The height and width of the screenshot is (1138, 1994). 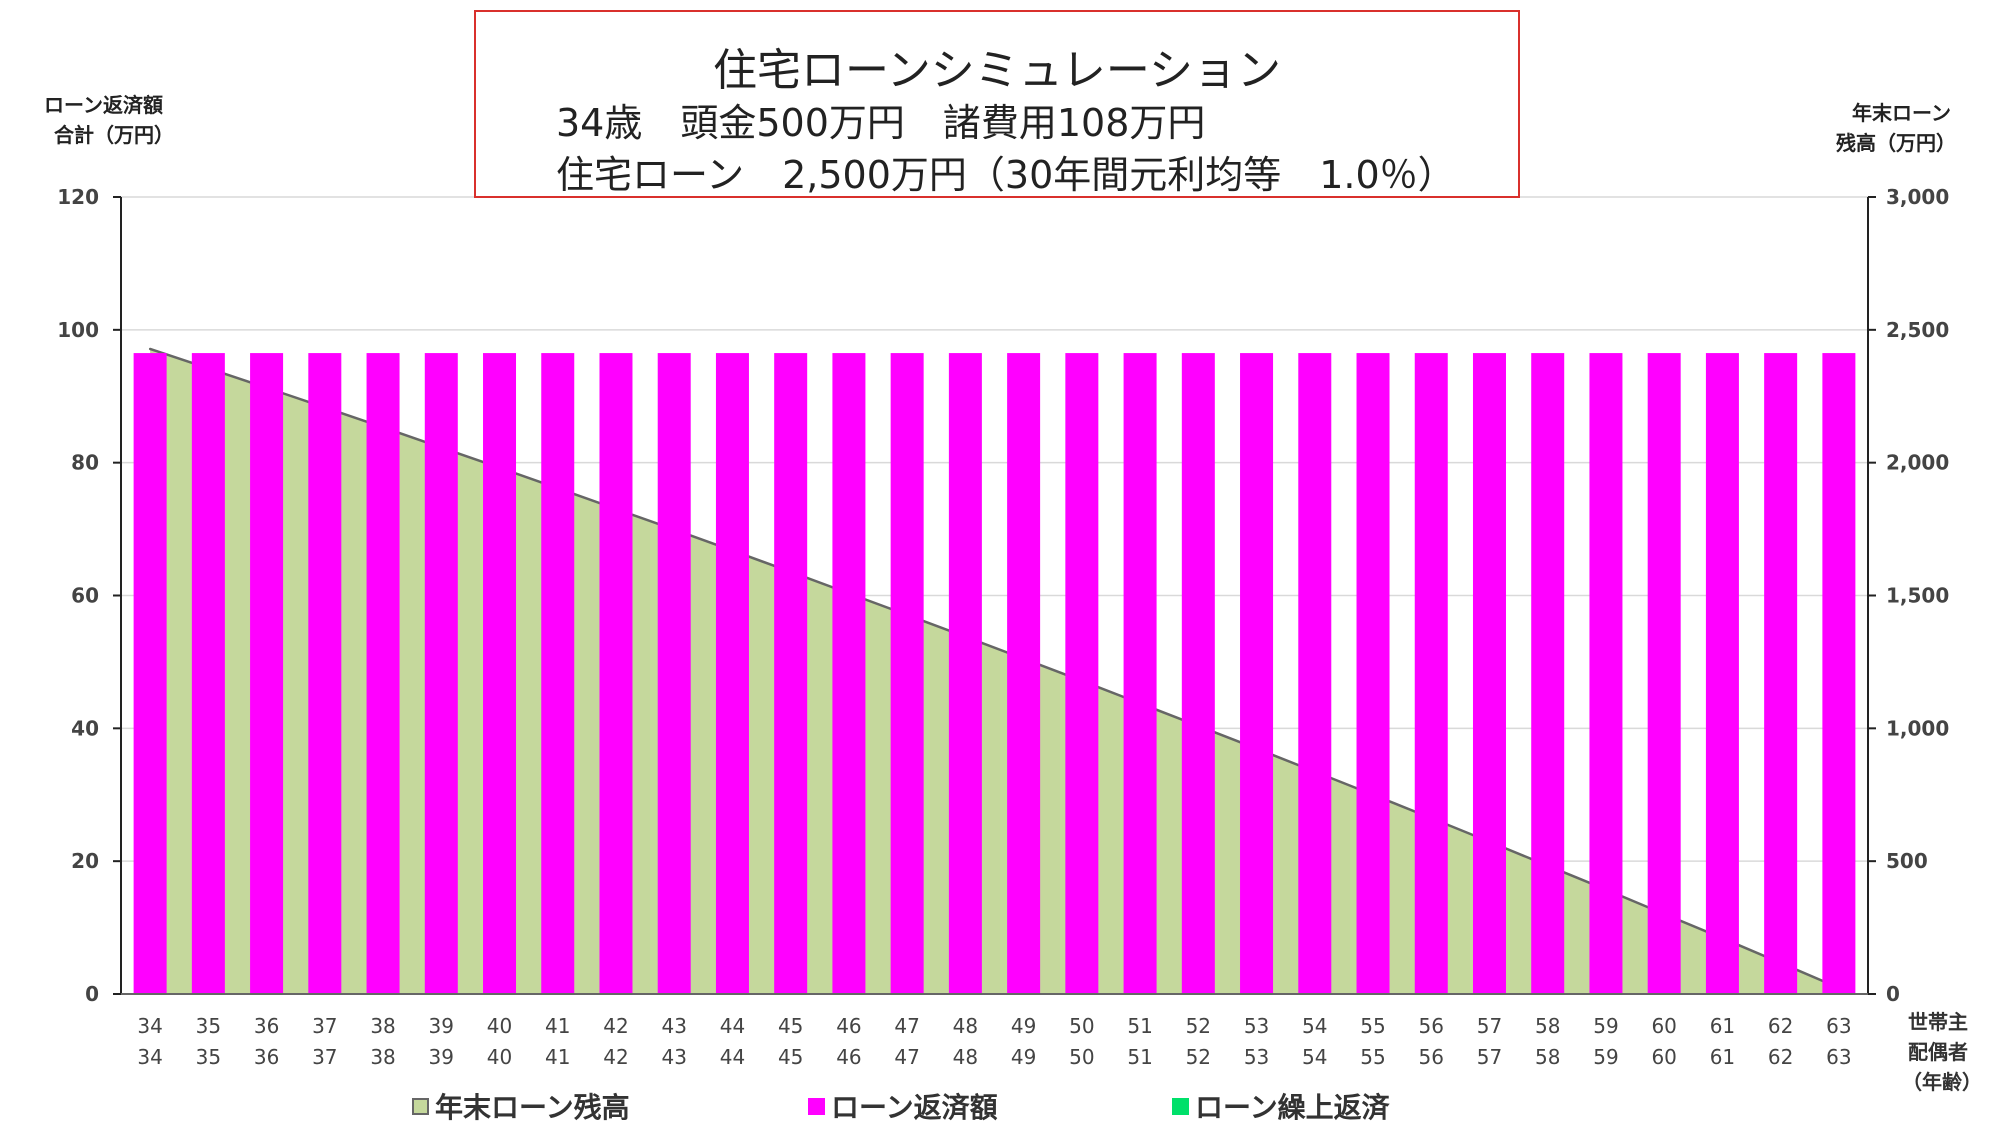 I want to click on x-tick-label-head: 59, so click(x=1605, y=1026).